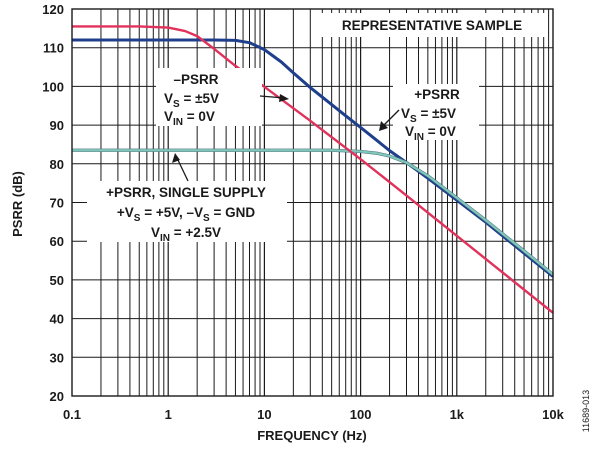  What do you see at coordinates (53, 48) in the screenshot?
I see `y-tick-label: 110` at bounding box center [53, 48].